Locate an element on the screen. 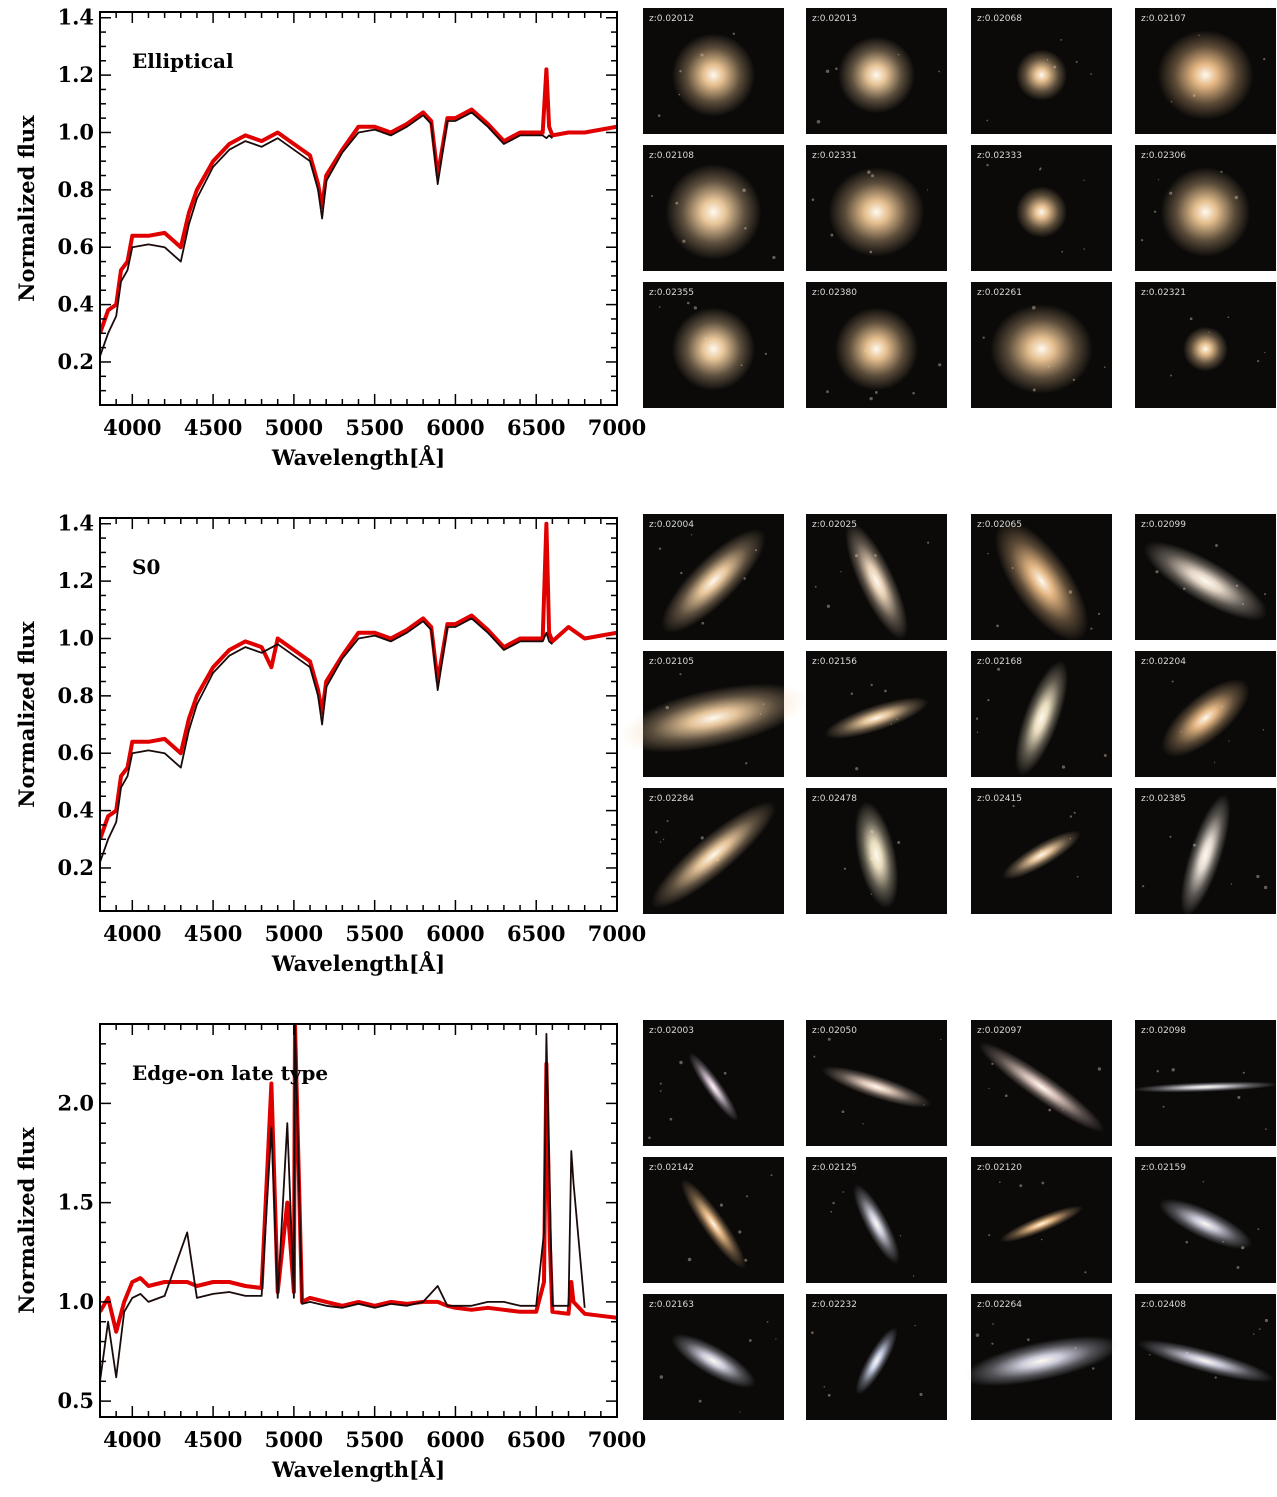  galaxy-thumbnail: z:0.02050 is located at coordinates (876, 1083).